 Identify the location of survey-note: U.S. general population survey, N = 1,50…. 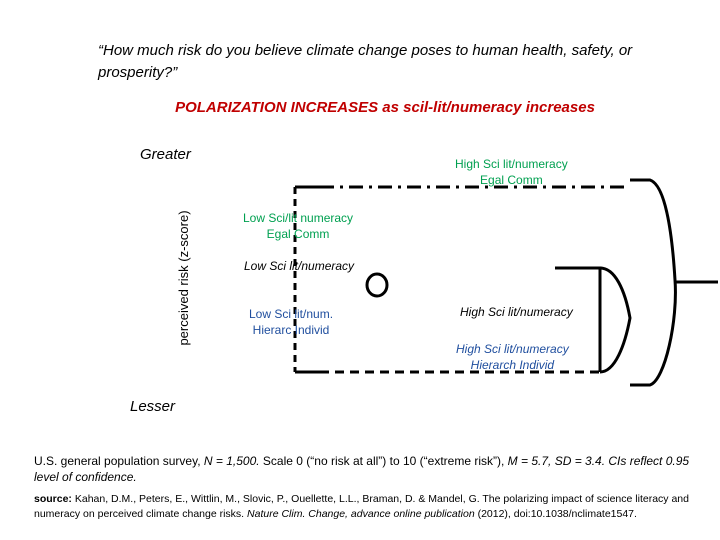
(362, 469).